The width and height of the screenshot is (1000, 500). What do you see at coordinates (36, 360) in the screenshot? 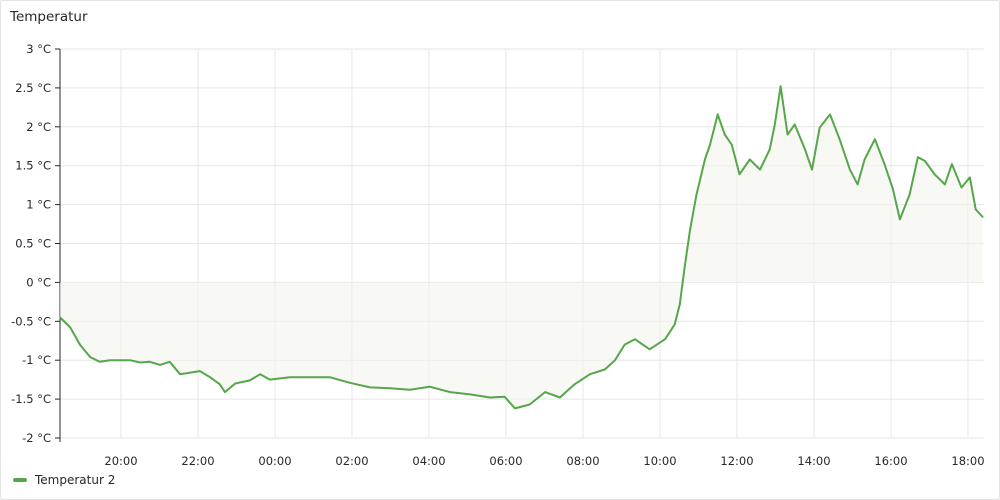
I see `y-tick-label: -1 °C` at bounding box center [36, 360].